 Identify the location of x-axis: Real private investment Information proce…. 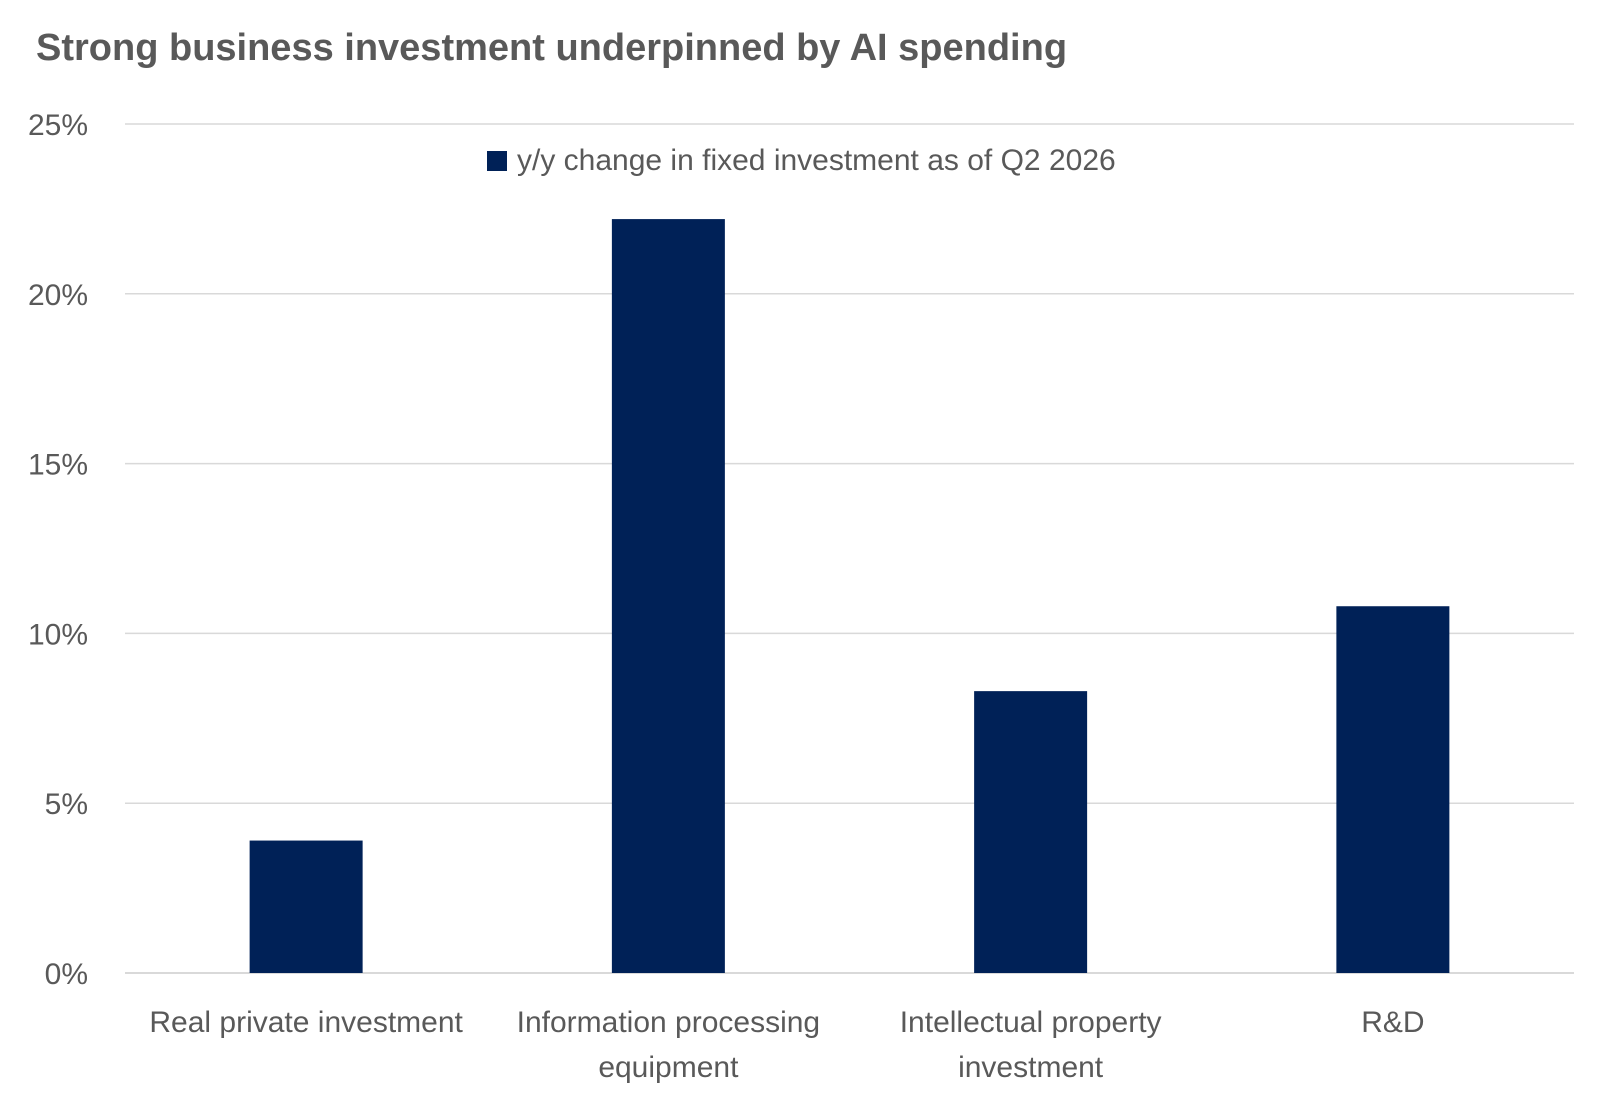
(786, 1045).